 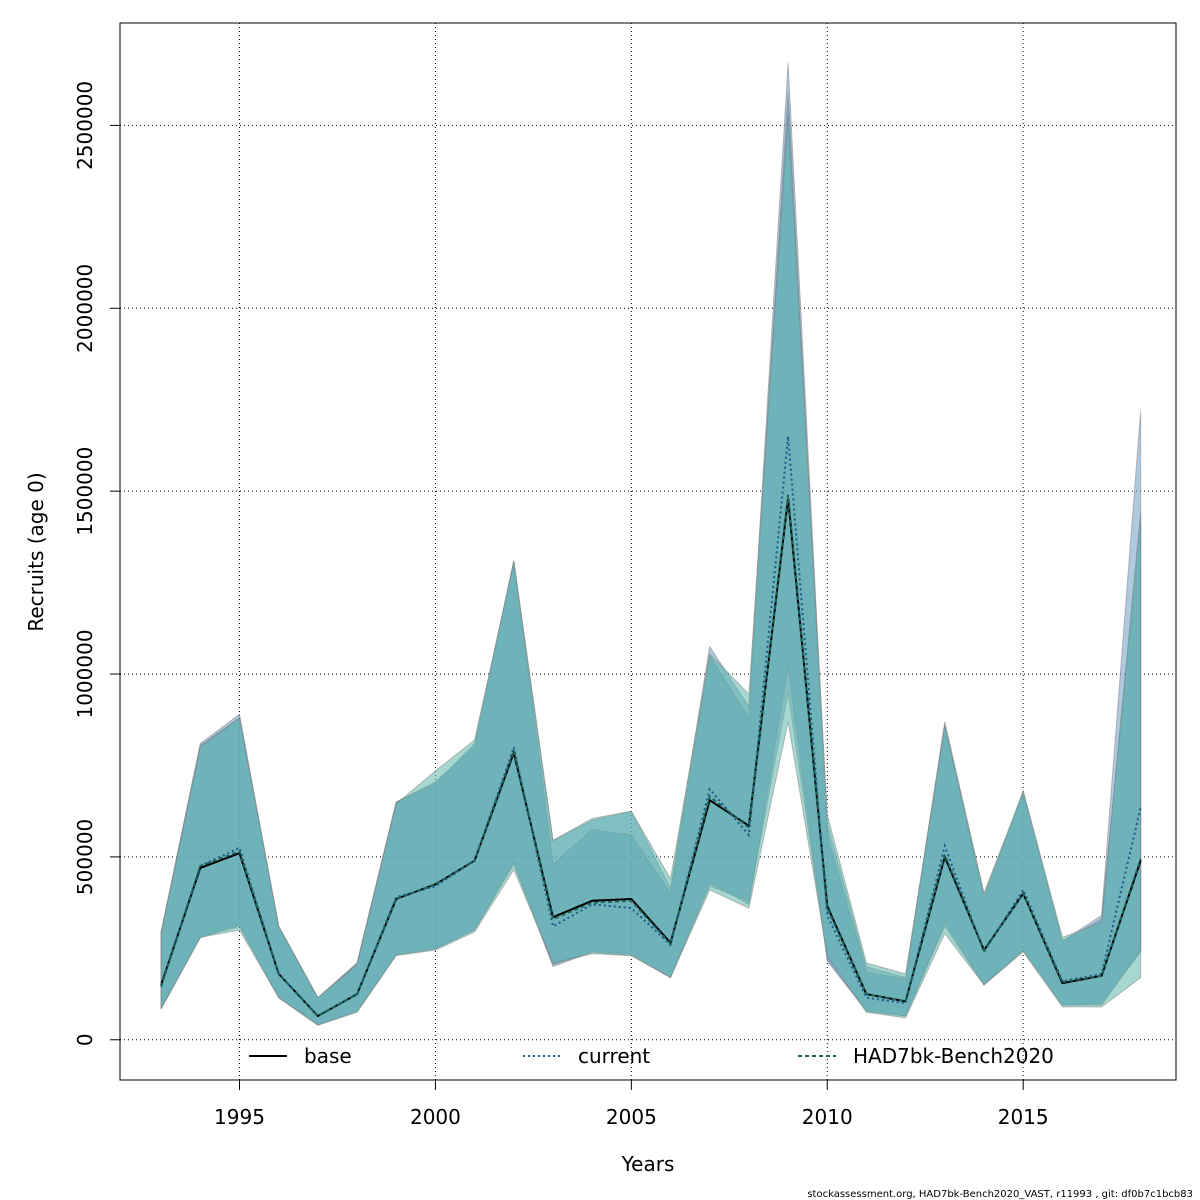 What do you see at coordinates (435, 1117) in the screenshot?
I see `x-tick-label: 2000` at bounding box center [435, 1117].